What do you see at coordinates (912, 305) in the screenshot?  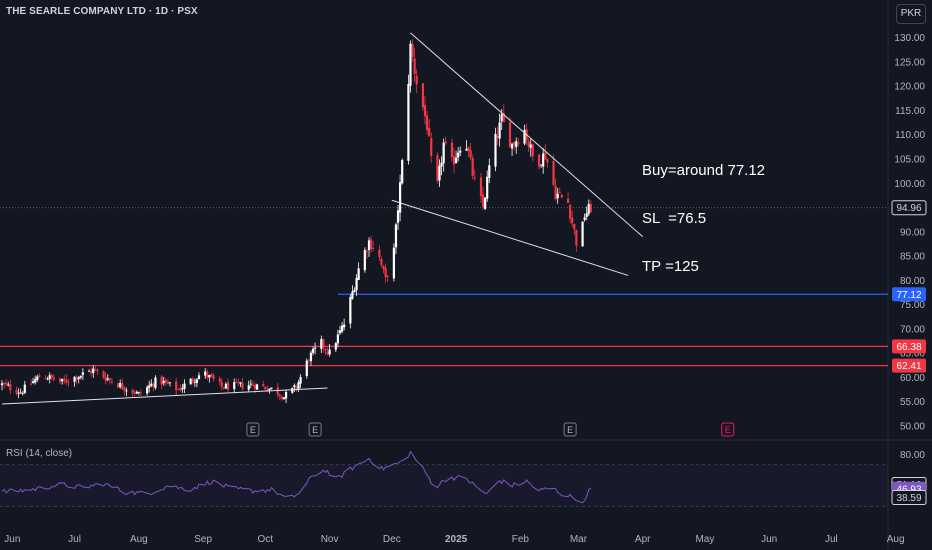 I see `price-tick-label: 75.00` at bounding box center [912, 305].